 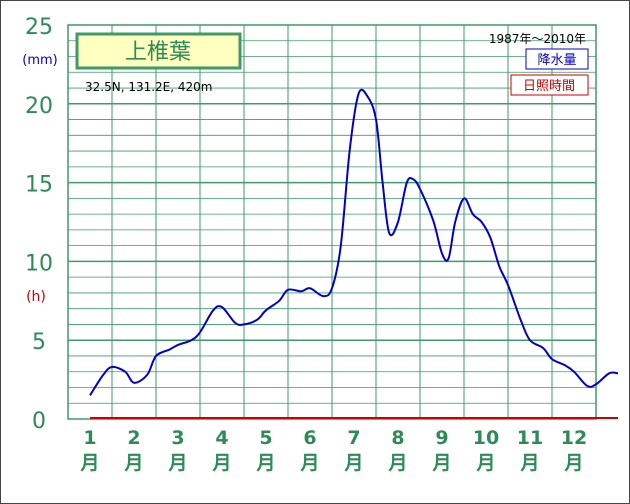 I want to click on y-tick-label: 20, so click(x=39, y=106).